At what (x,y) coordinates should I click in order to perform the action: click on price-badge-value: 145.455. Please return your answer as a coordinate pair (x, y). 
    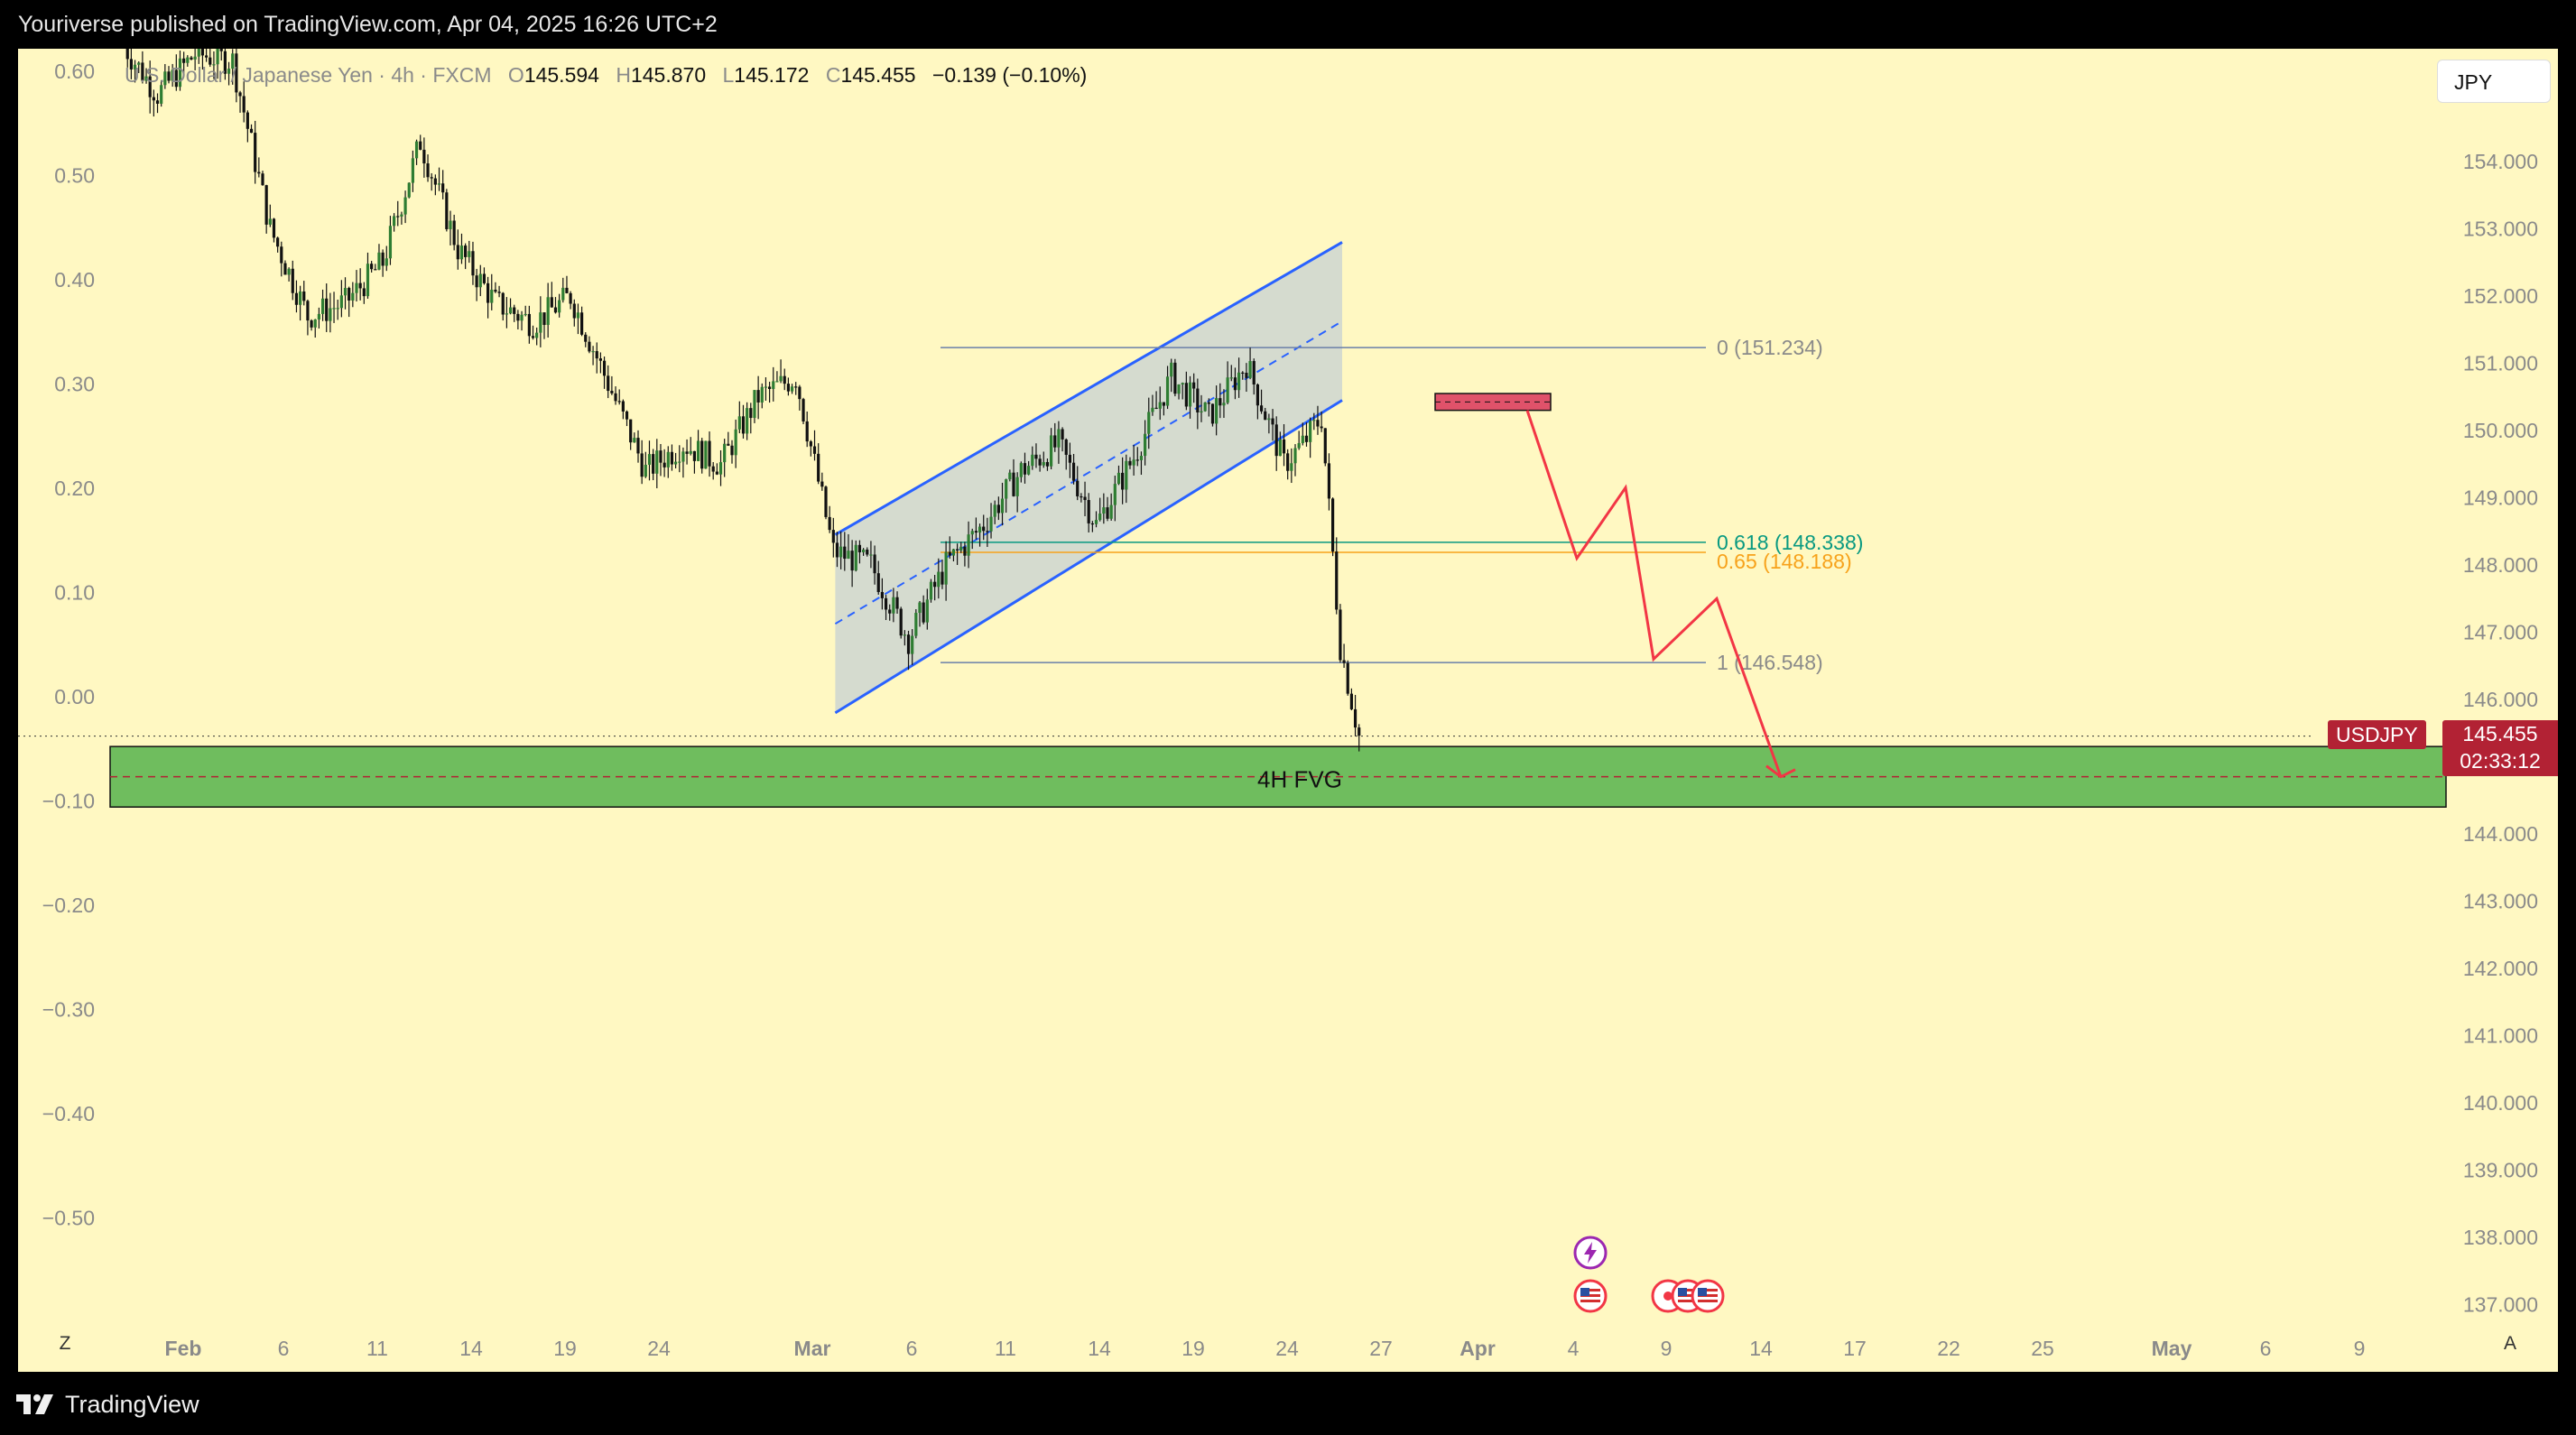
    Looking at the image, I should click on (2500, 733).